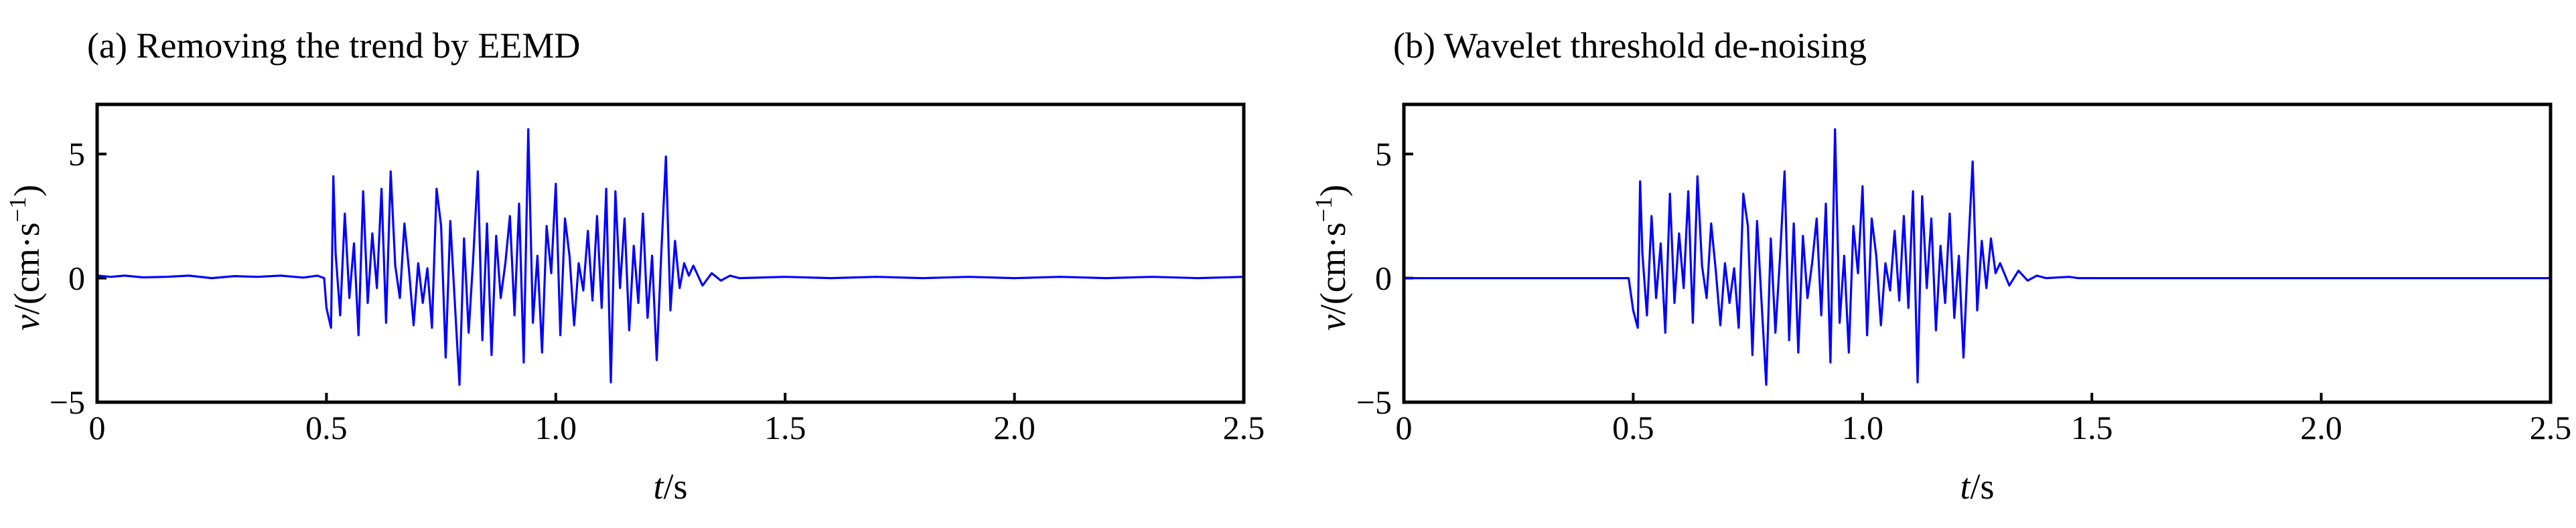 The image size is (2576, 528). Describe the element at coordinates (17, 209) in the screenshot. I see `y-axis-sup-a: −1` at that location.